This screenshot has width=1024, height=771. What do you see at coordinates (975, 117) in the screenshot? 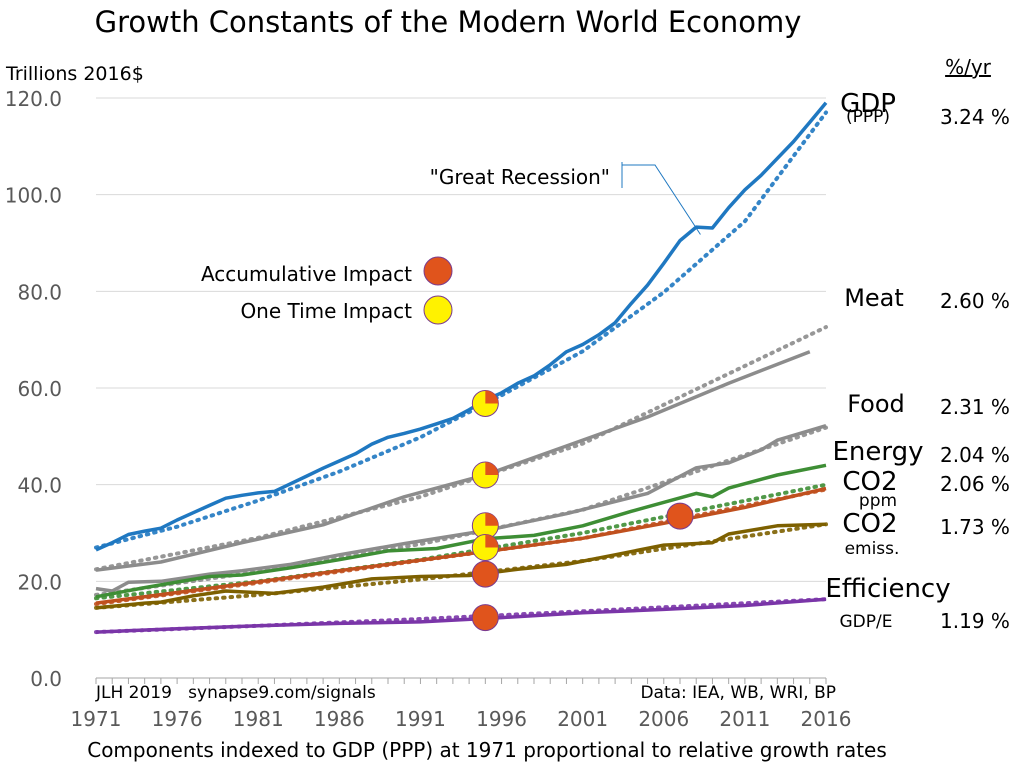
I see `series-rate-0: 3.24 %` at bounding box center [975, 117].